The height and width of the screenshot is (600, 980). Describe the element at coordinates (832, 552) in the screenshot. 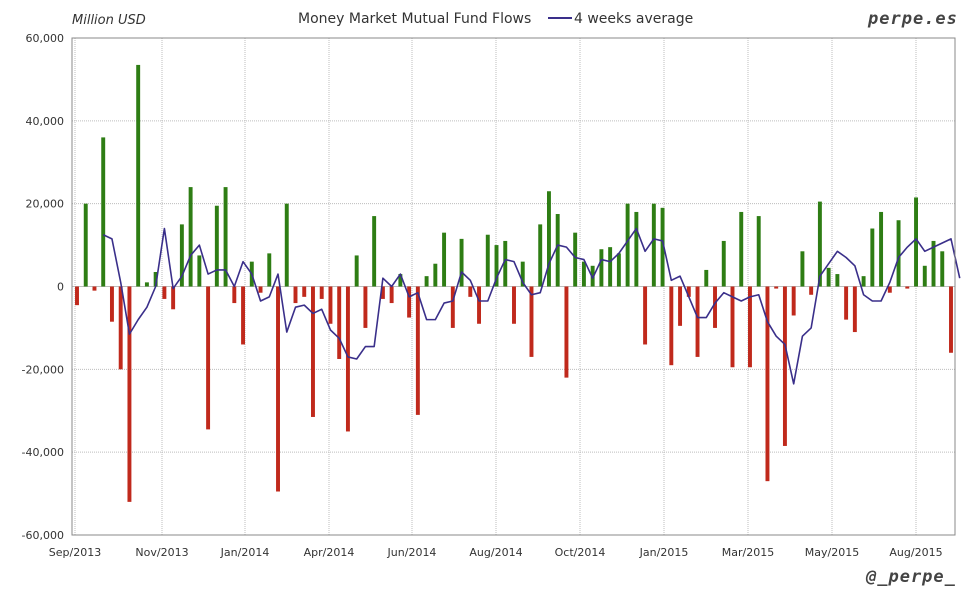

I see `x-tick-label: May/2015` at that location.